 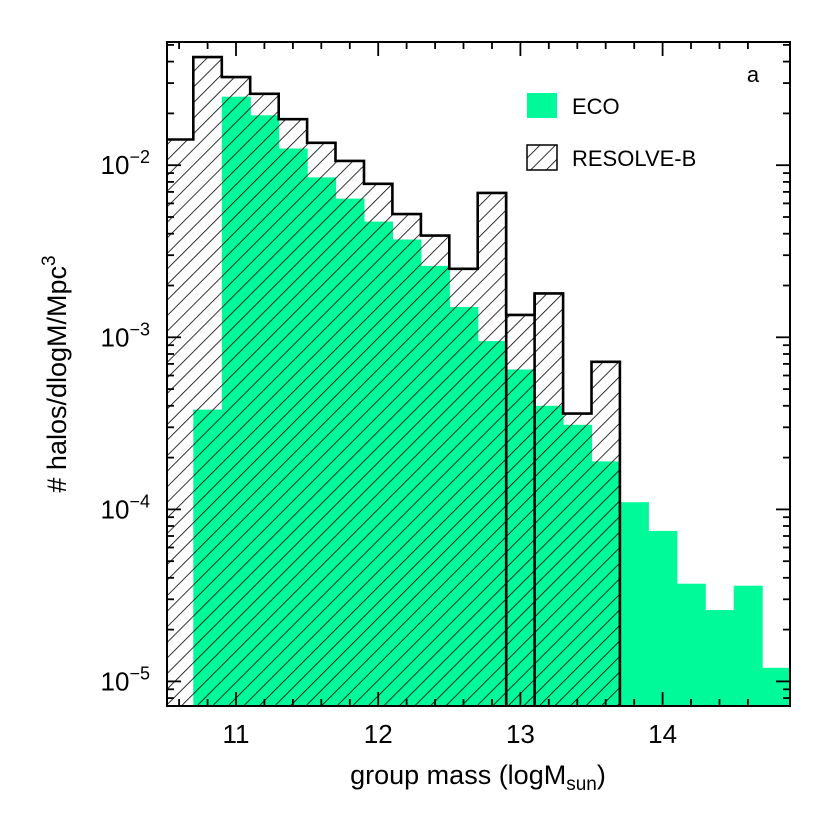 I want to click on y-axis-title: # halos/dlogM/Mpc3, so click(x=55, y=373).